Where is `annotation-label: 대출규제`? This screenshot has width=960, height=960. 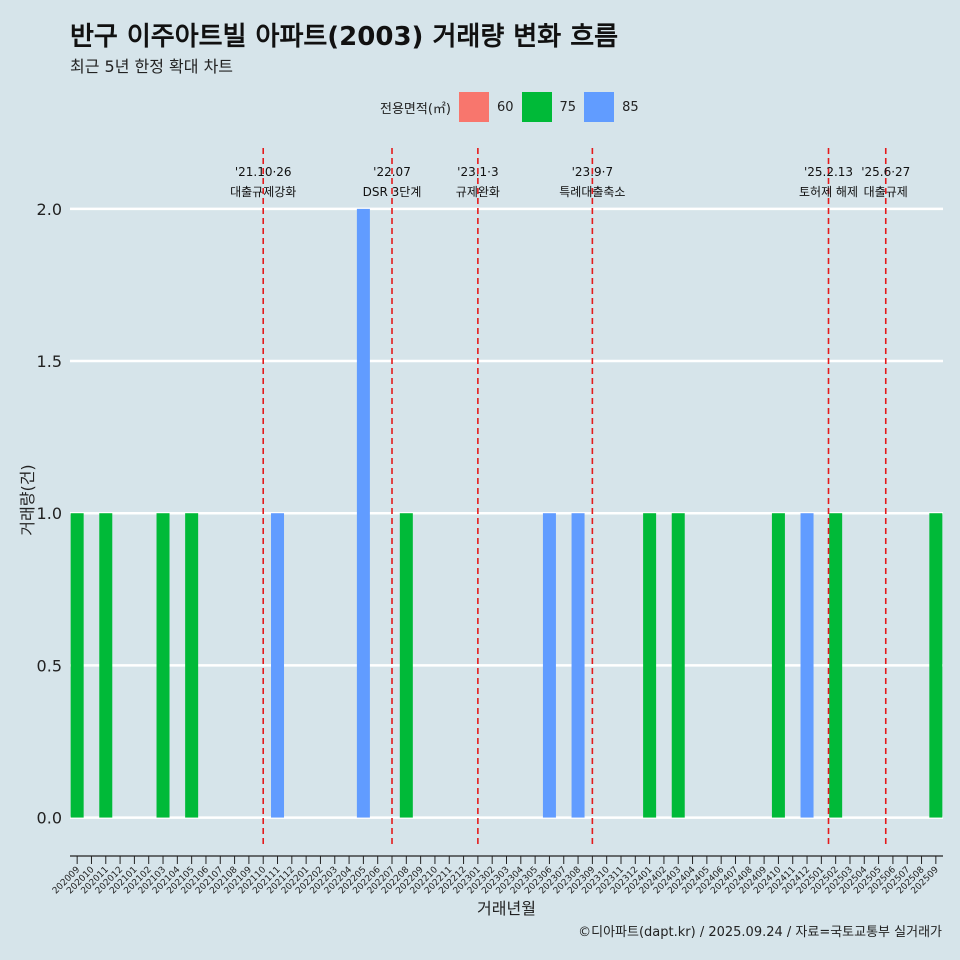 annotation-label: 대출규제 is located at coordinates (886, 192).